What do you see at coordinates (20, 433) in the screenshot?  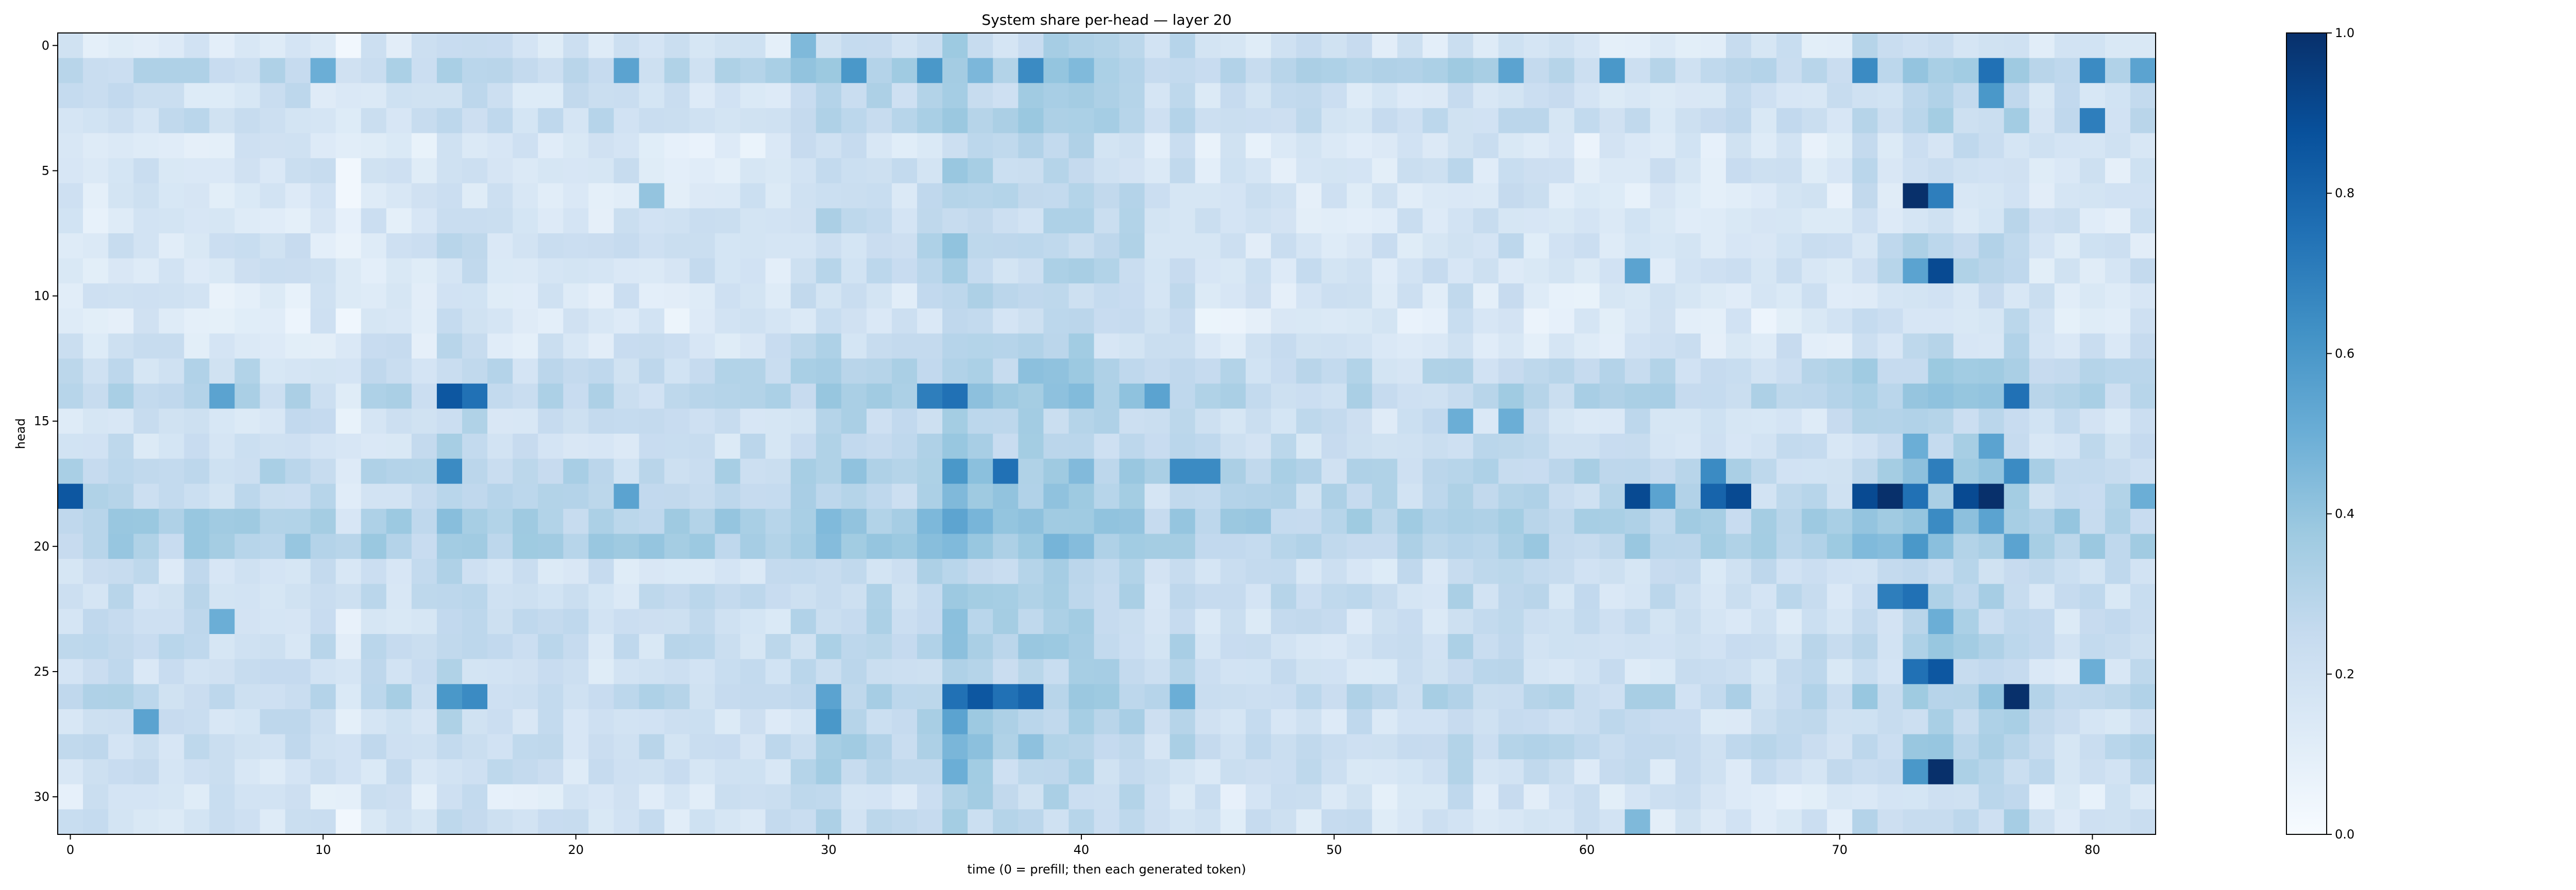 I see `y-axis-label: head` at bounding box center [20, 433].